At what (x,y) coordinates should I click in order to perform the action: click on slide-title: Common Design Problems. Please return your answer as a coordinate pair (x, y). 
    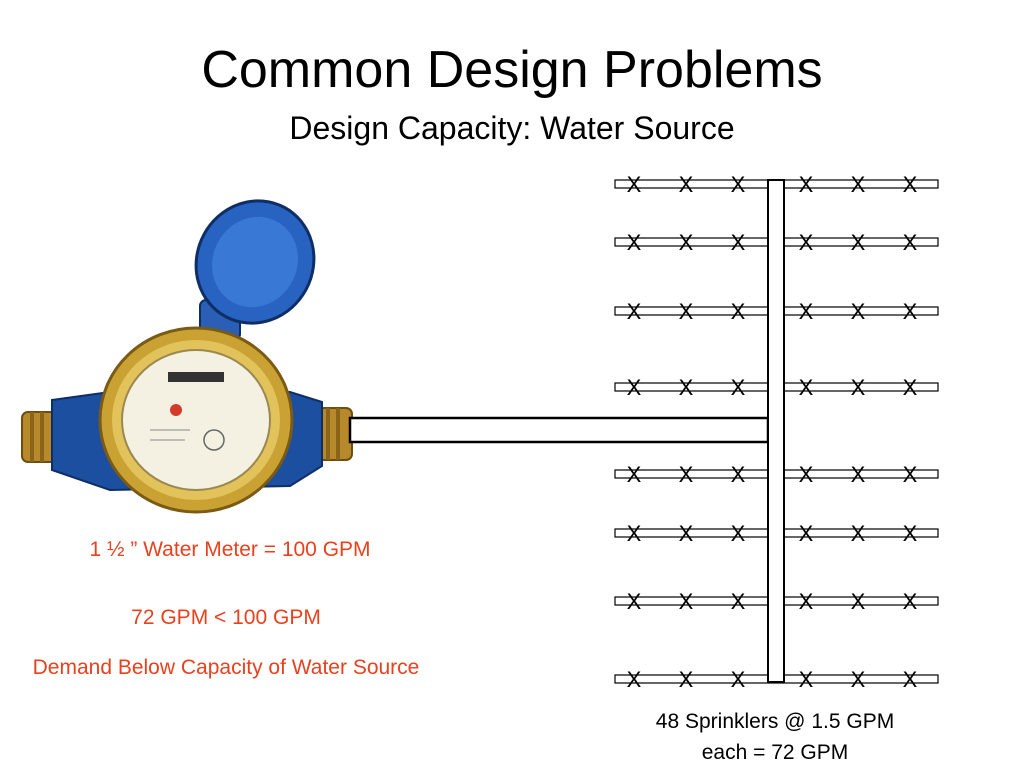
    Looking at the image, I should click on (512, 70).